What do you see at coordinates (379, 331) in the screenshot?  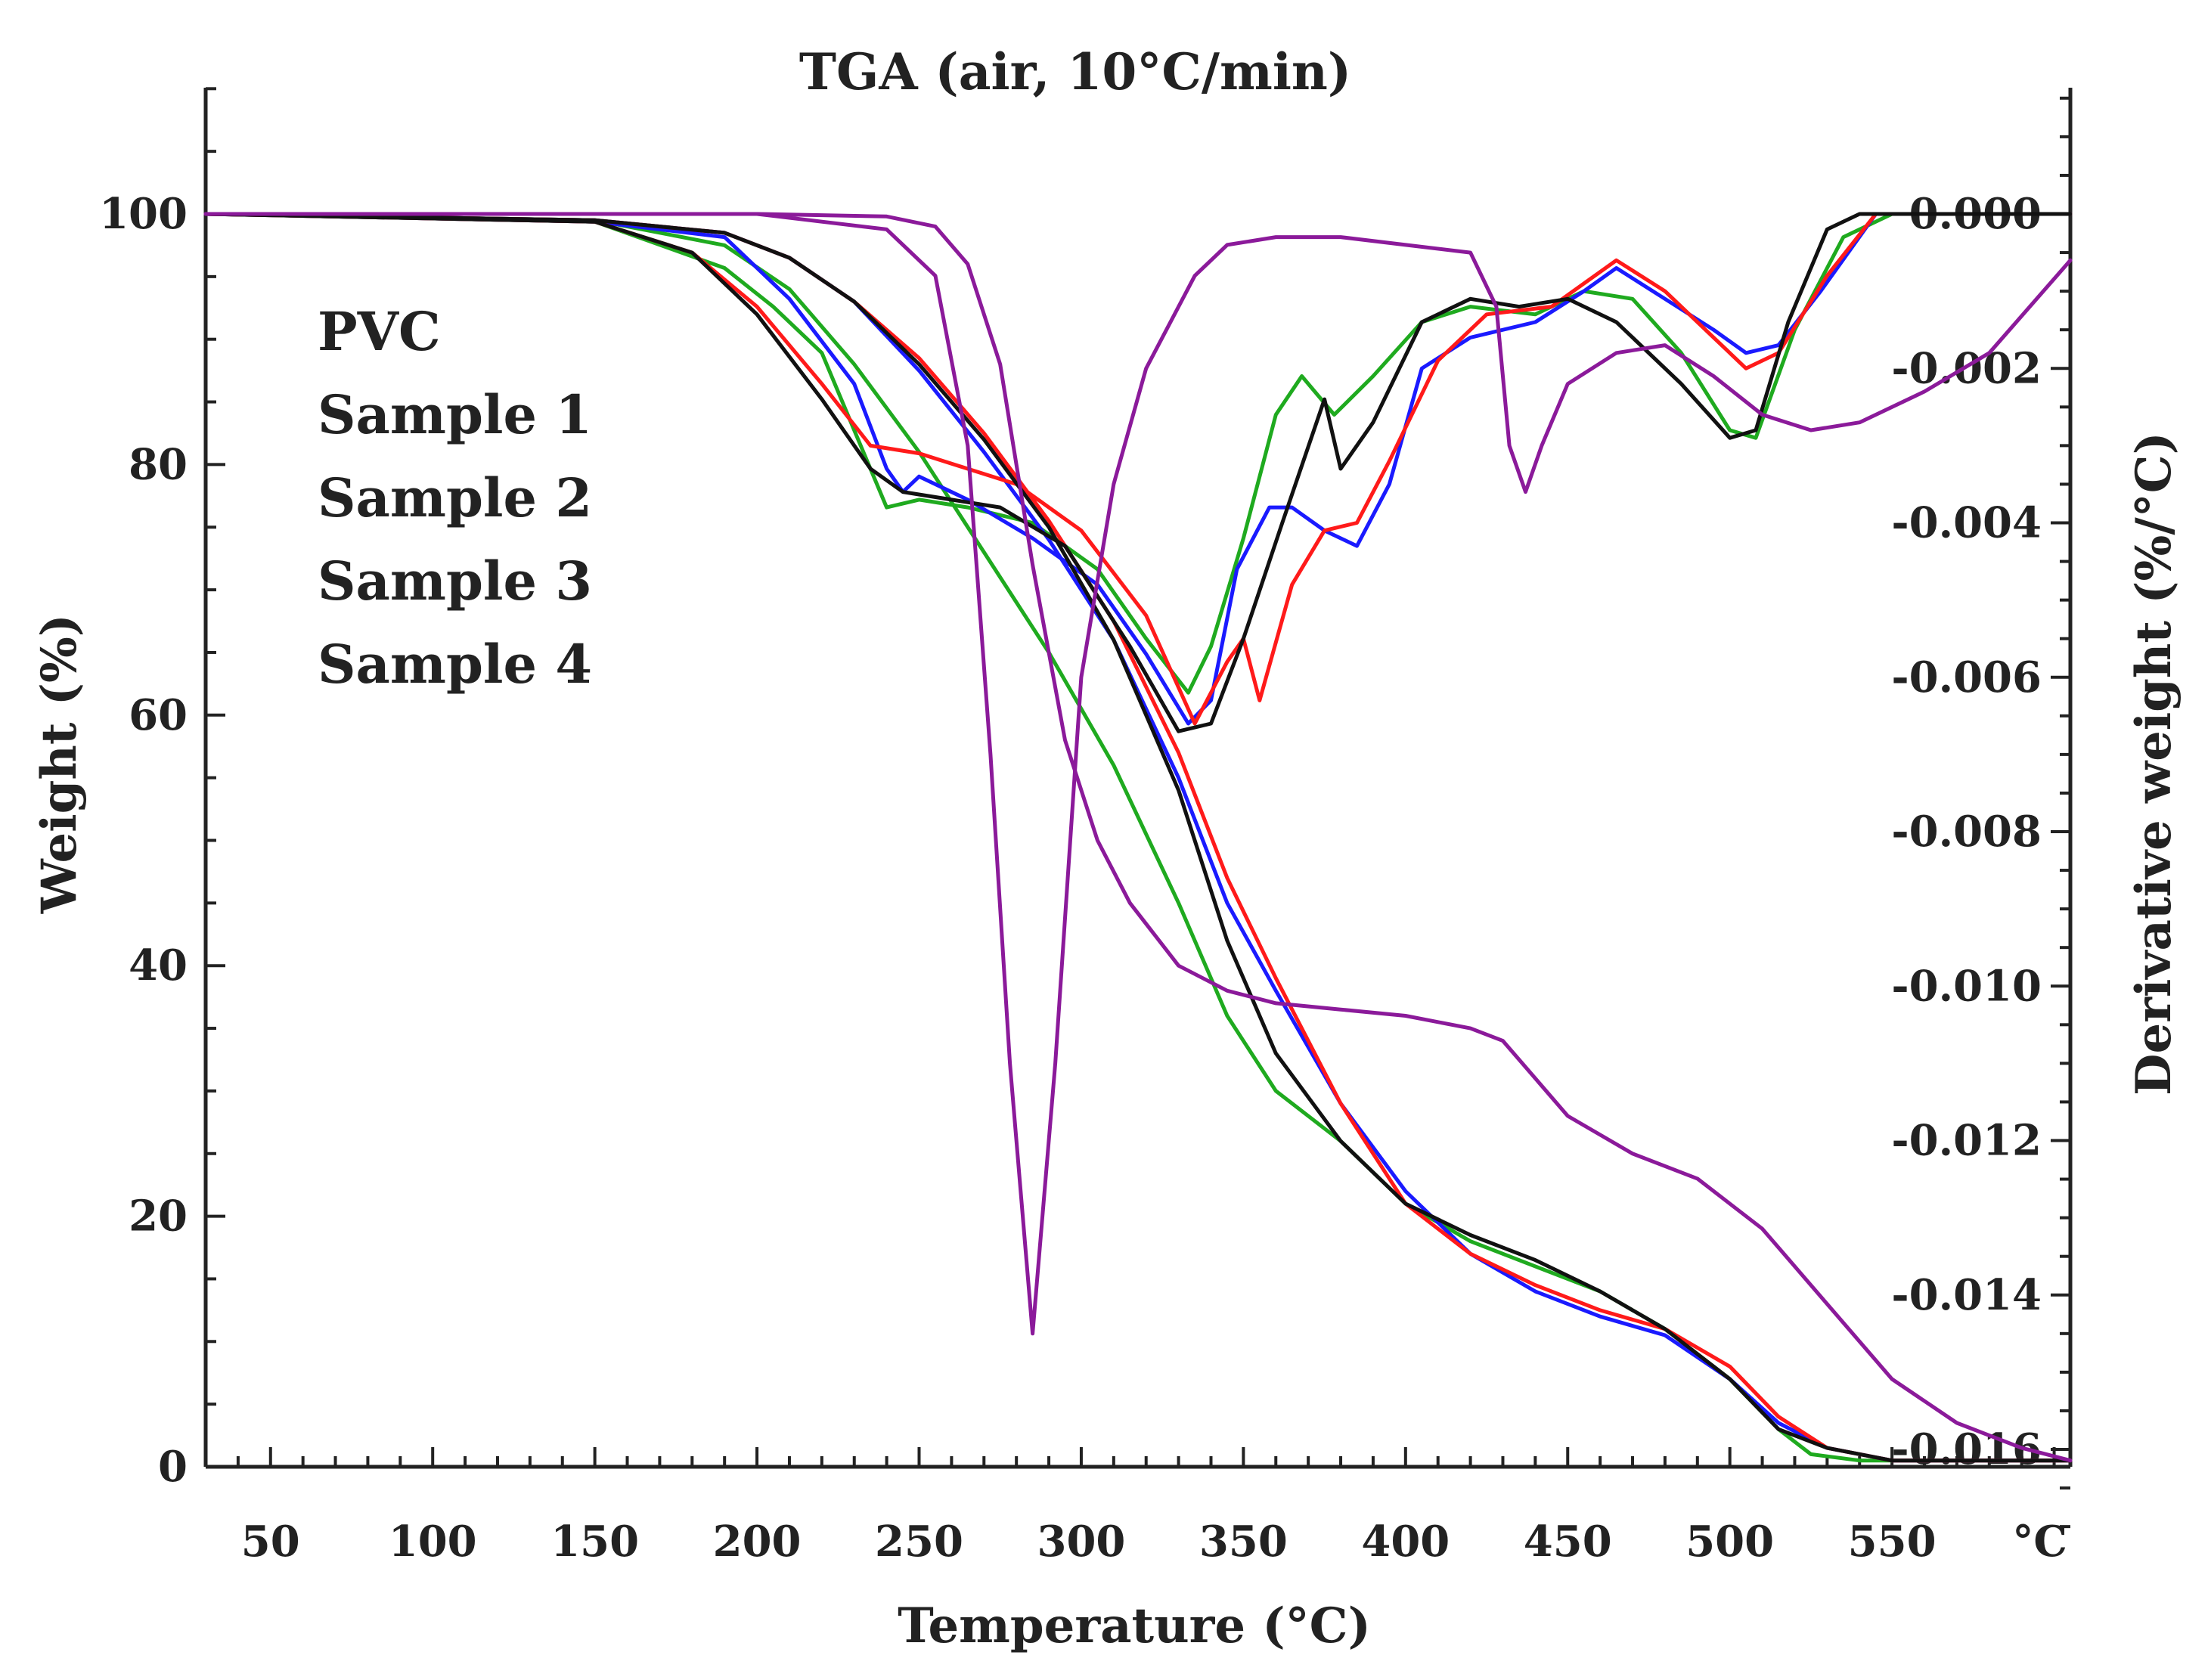 I see `legend-pvc: PVC` at bounding box center [379, 331].